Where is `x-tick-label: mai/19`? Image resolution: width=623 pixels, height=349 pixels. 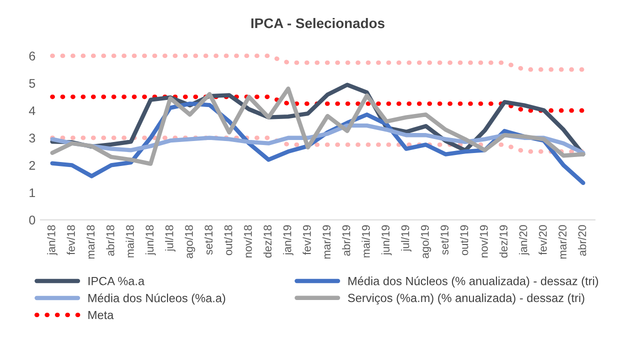
x-tick-label: mai/19 is located at coordinates (366, 241).